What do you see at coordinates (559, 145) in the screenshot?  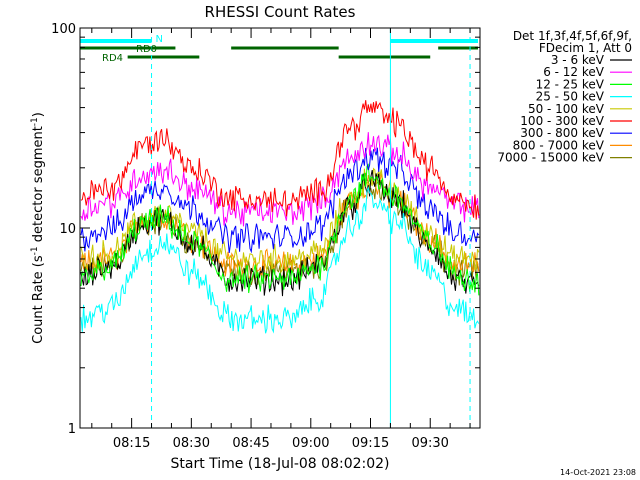 I see `legend-label: 800 - 7000 keV` at bounding box center [559, 145].